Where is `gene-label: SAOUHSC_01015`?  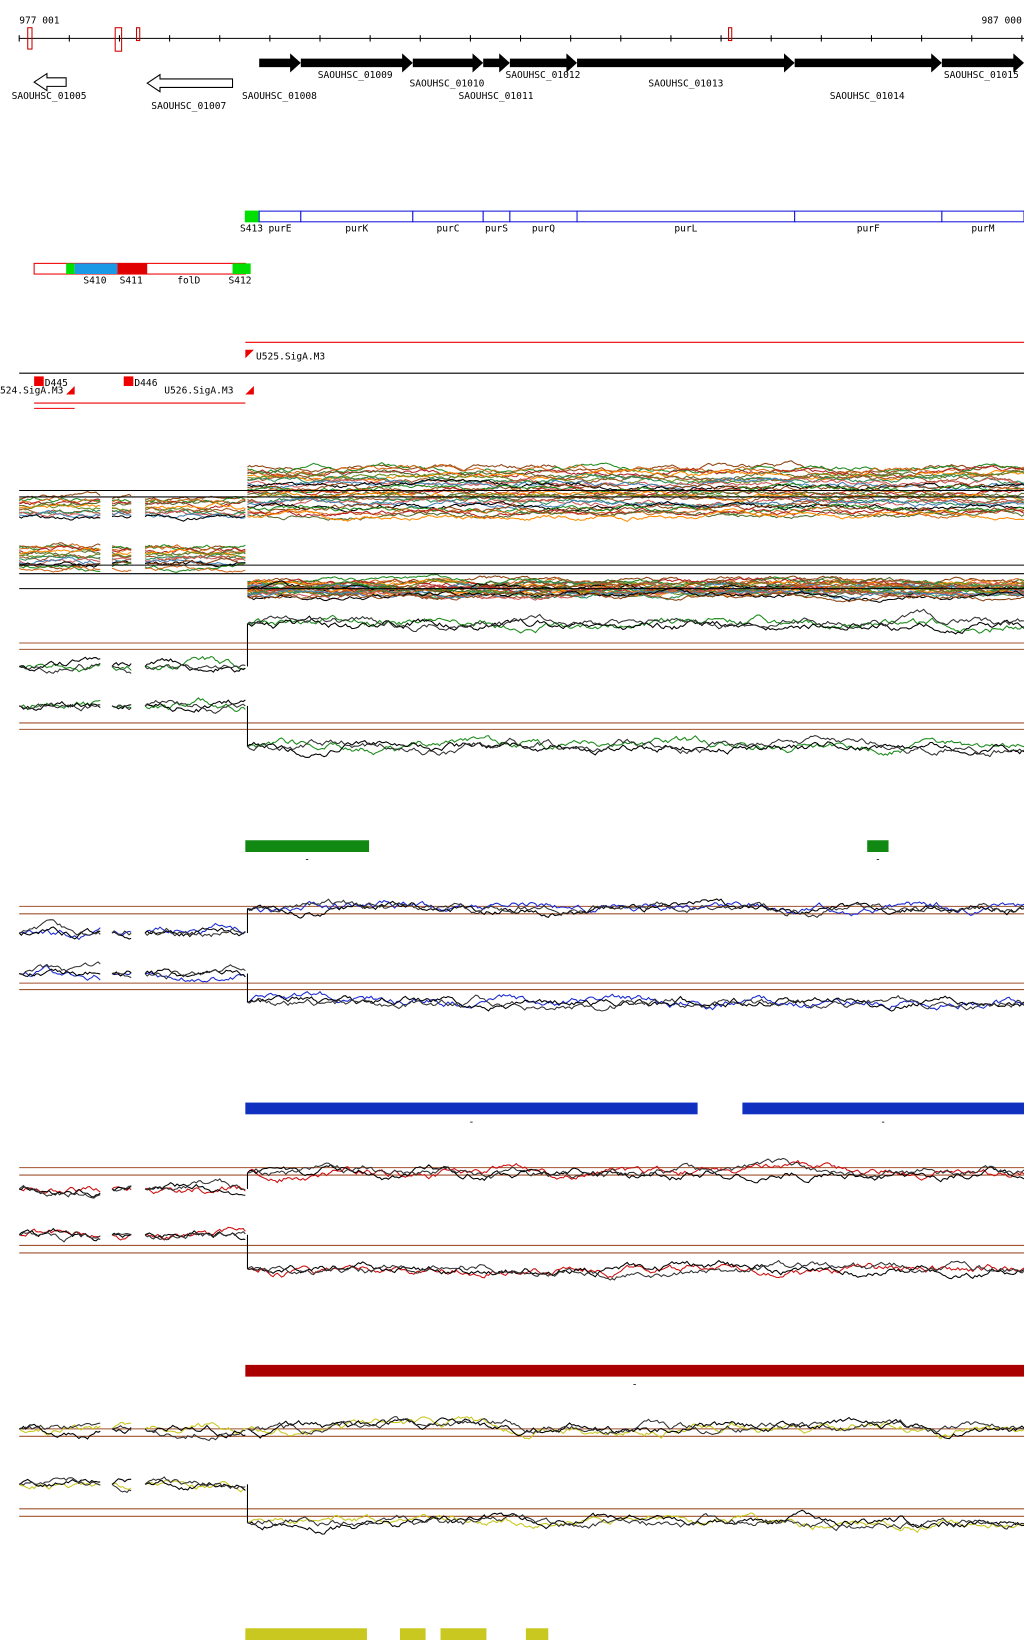
gene-label: SAOUHSC_01015 is located at coordinates (981, 75).